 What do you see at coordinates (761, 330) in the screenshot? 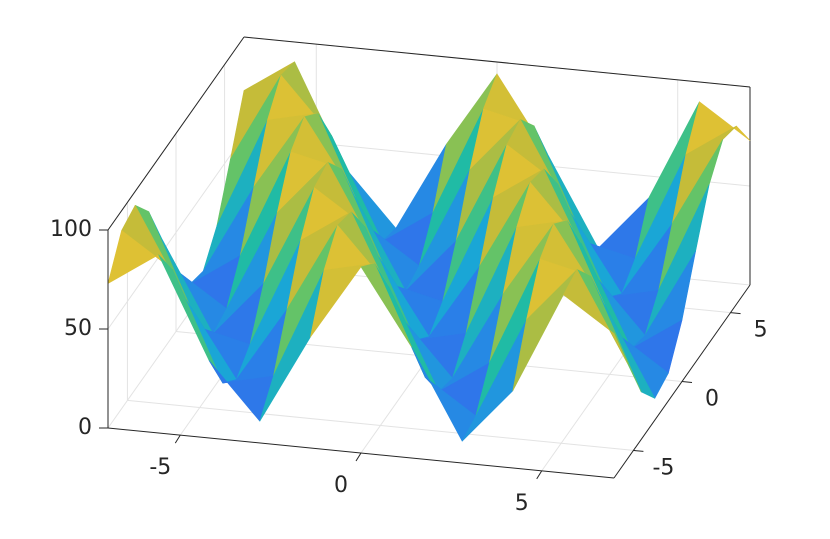
I see `y-tick-label: 5` at bounding box center [761, 330].